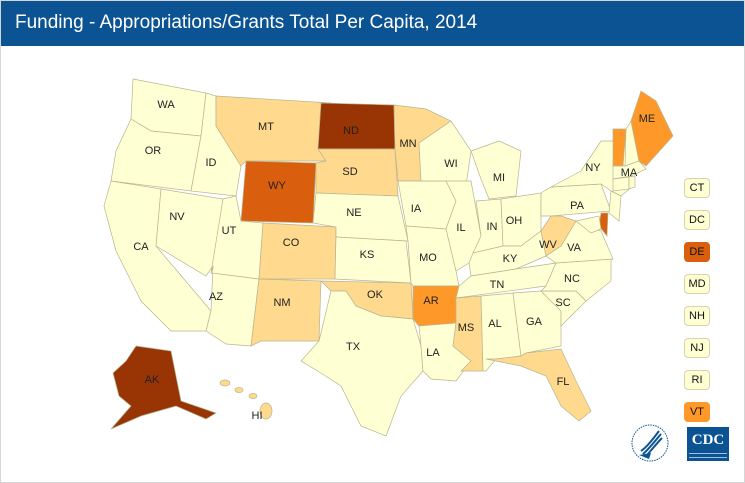 This screenshot has width=745, height=483. What do you see at coordinates (433, 353) in the screenshot?
I see `state-label-LA: LA` at bounding box center [433, 353].